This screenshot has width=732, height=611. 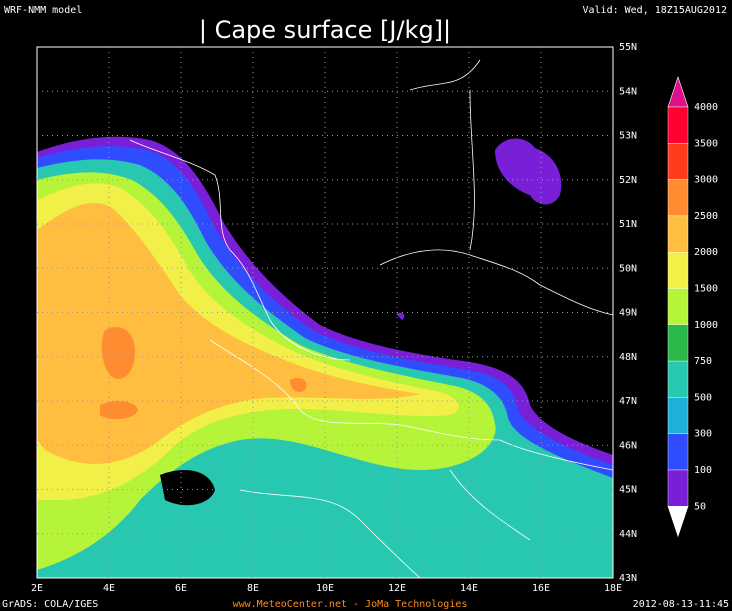 What do you see at coordinates (628, 136) in the screenshot?
I see `lat-label: 53N` at bounding box center [628, 136].